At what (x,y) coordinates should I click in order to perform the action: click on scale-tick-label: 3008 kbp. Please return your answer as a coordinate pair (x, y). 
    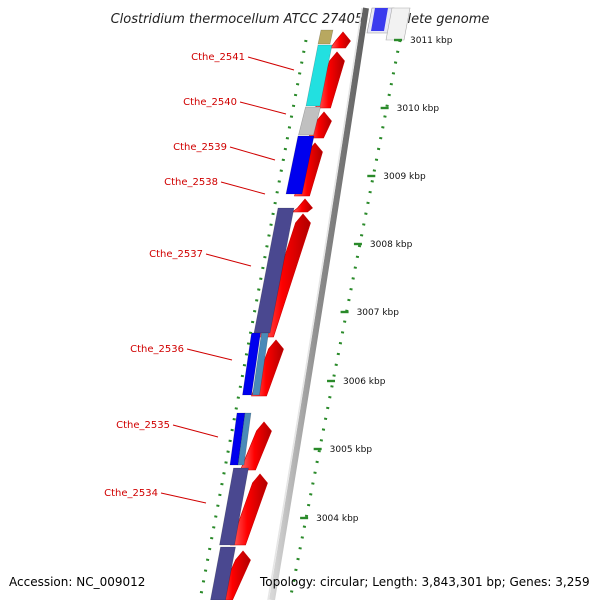
    Looking at the image, I should click on (391, 245).